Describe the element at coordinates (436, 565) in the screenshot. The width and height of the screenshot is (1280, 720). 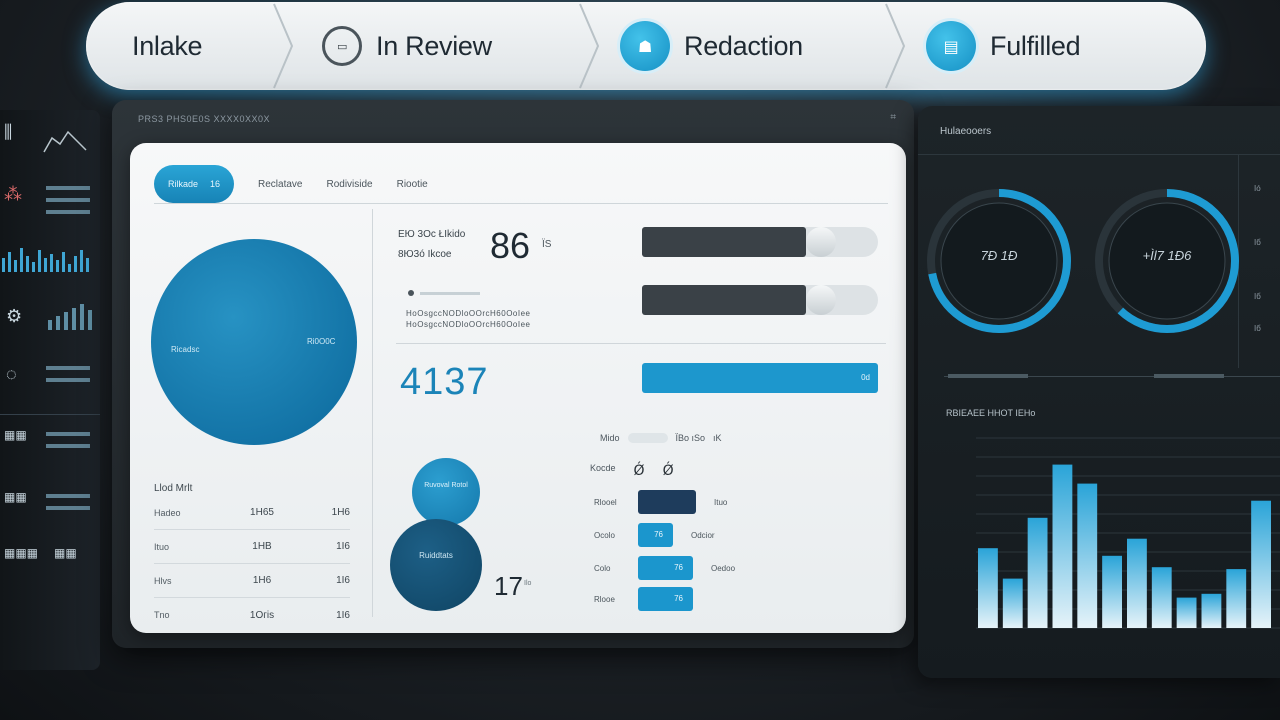
I see `metric-circle-bottom: Ruiddtats` at that location.